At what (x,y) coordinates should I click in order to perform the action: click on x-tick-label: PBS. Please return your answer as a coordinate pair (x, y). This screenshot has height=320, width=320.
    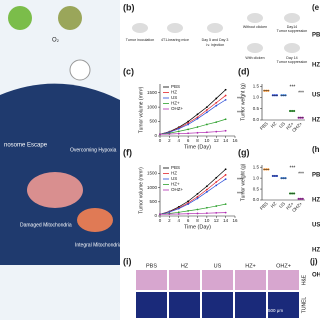
    Looking at the image, I should click on (264, 206).